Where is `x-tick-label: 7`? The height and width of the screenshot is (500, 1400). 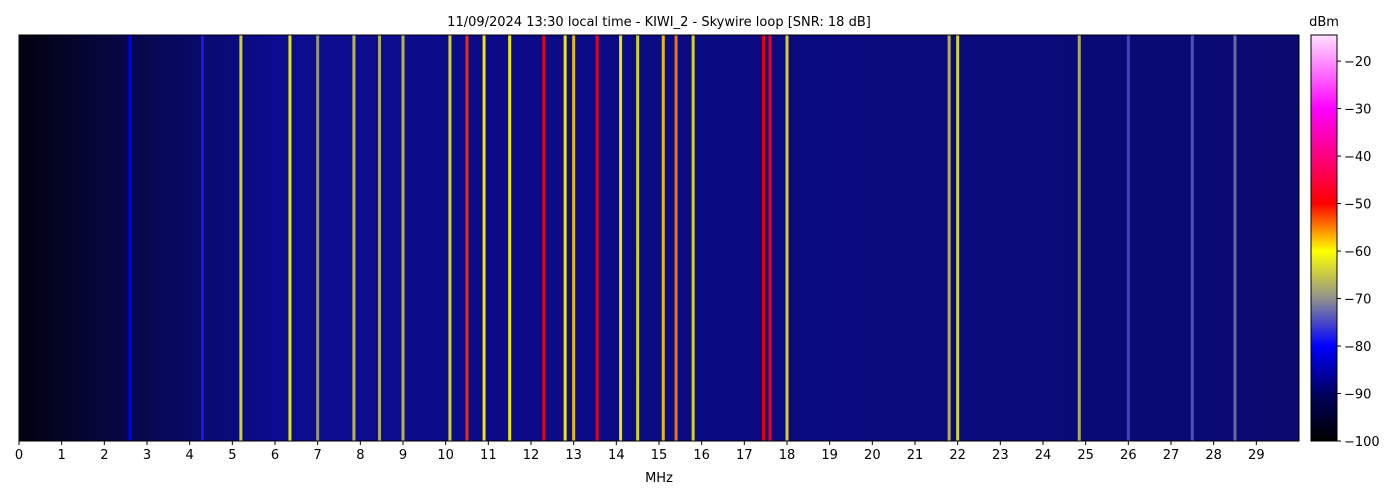
x-tick-label: 7 is located at coordinates (318, 455).